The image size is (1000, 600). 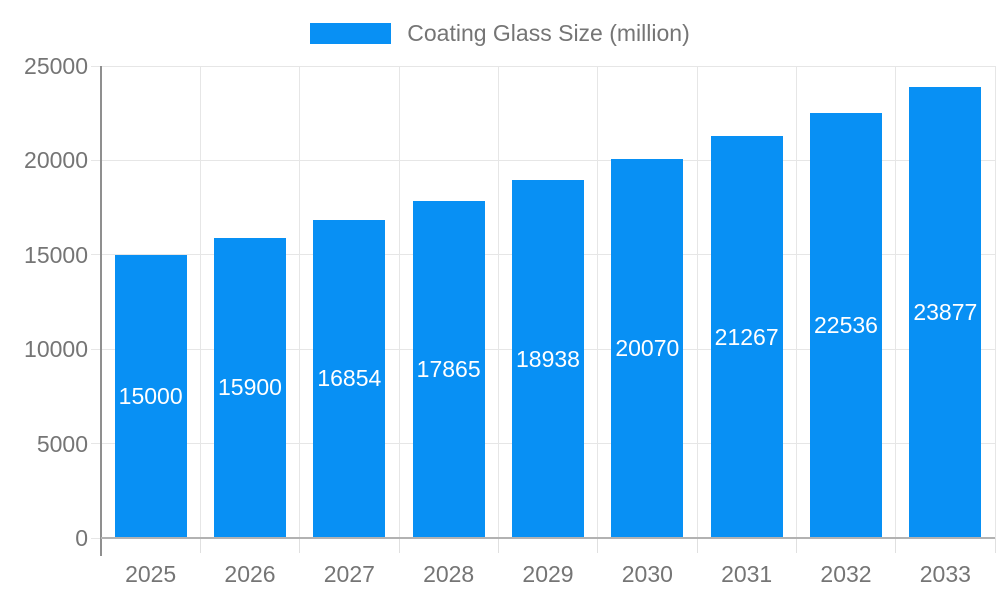 What do you see at coordinates (548, 33) in the screenshot?
I see `legend-label: Coating Glass Size (million)` at bounding box center [548, 33].